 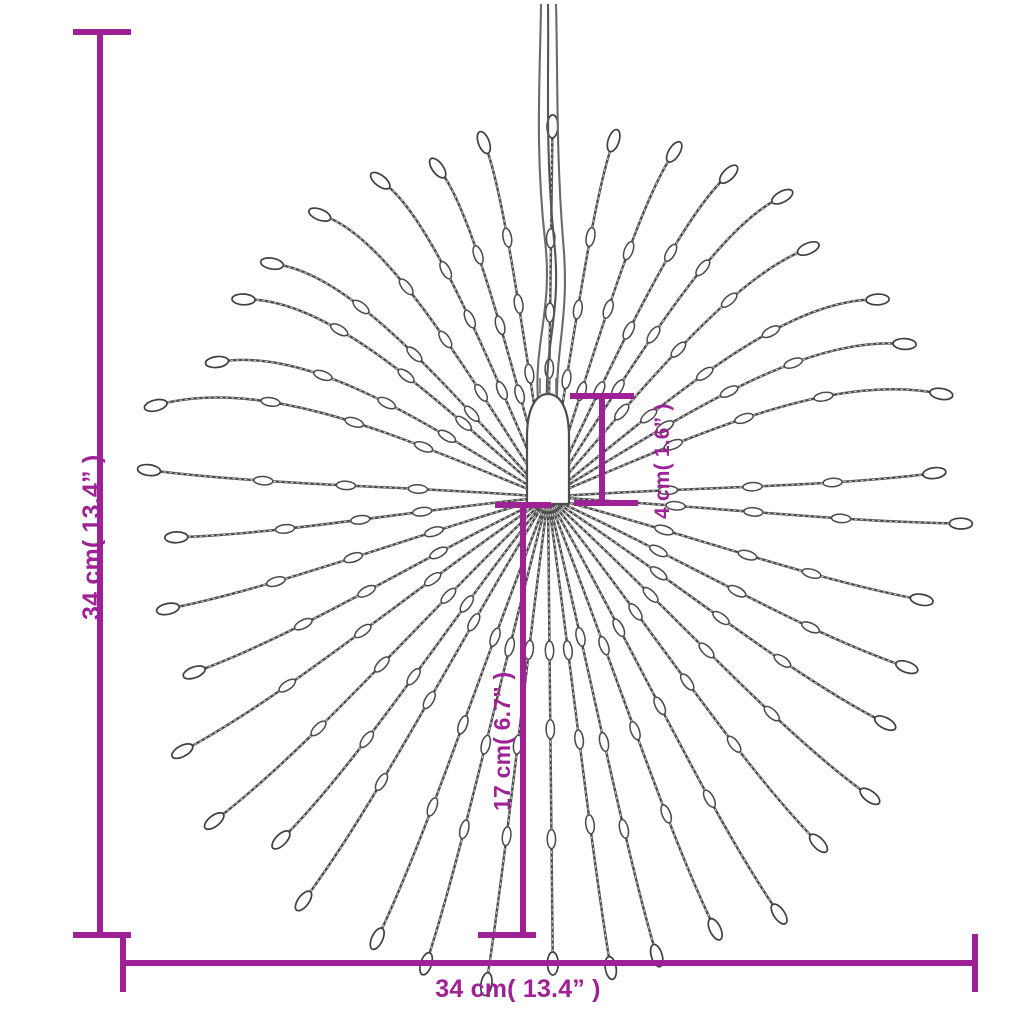 I want to click on dimension-label-overall-height: 34 cm( 13.4” ), so click(x=92, y=537).